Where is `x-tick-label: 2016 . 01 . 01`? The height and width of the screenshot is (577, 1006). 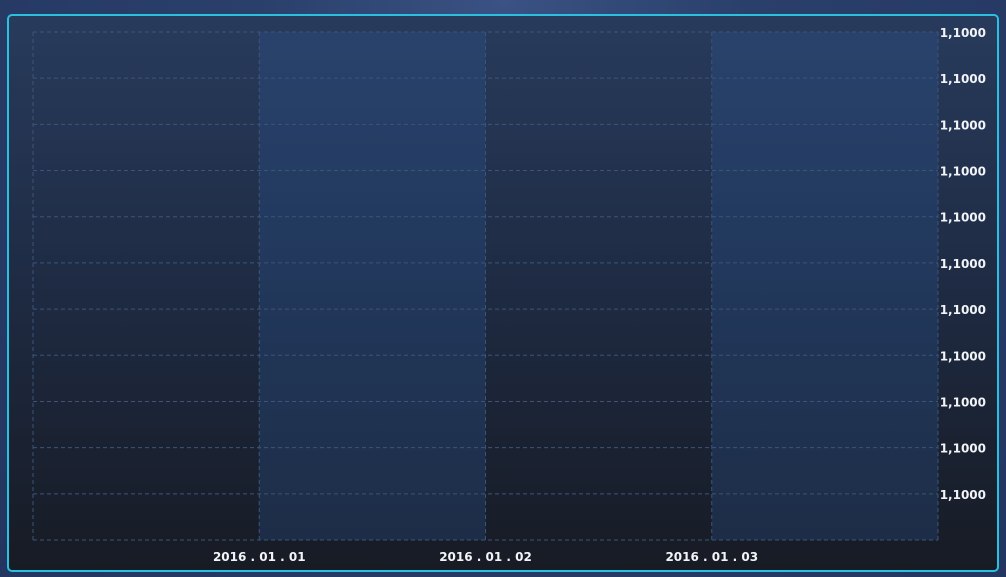 x-tick-label: 2016 . 01 . 01 is located at coordinates (259, 557).